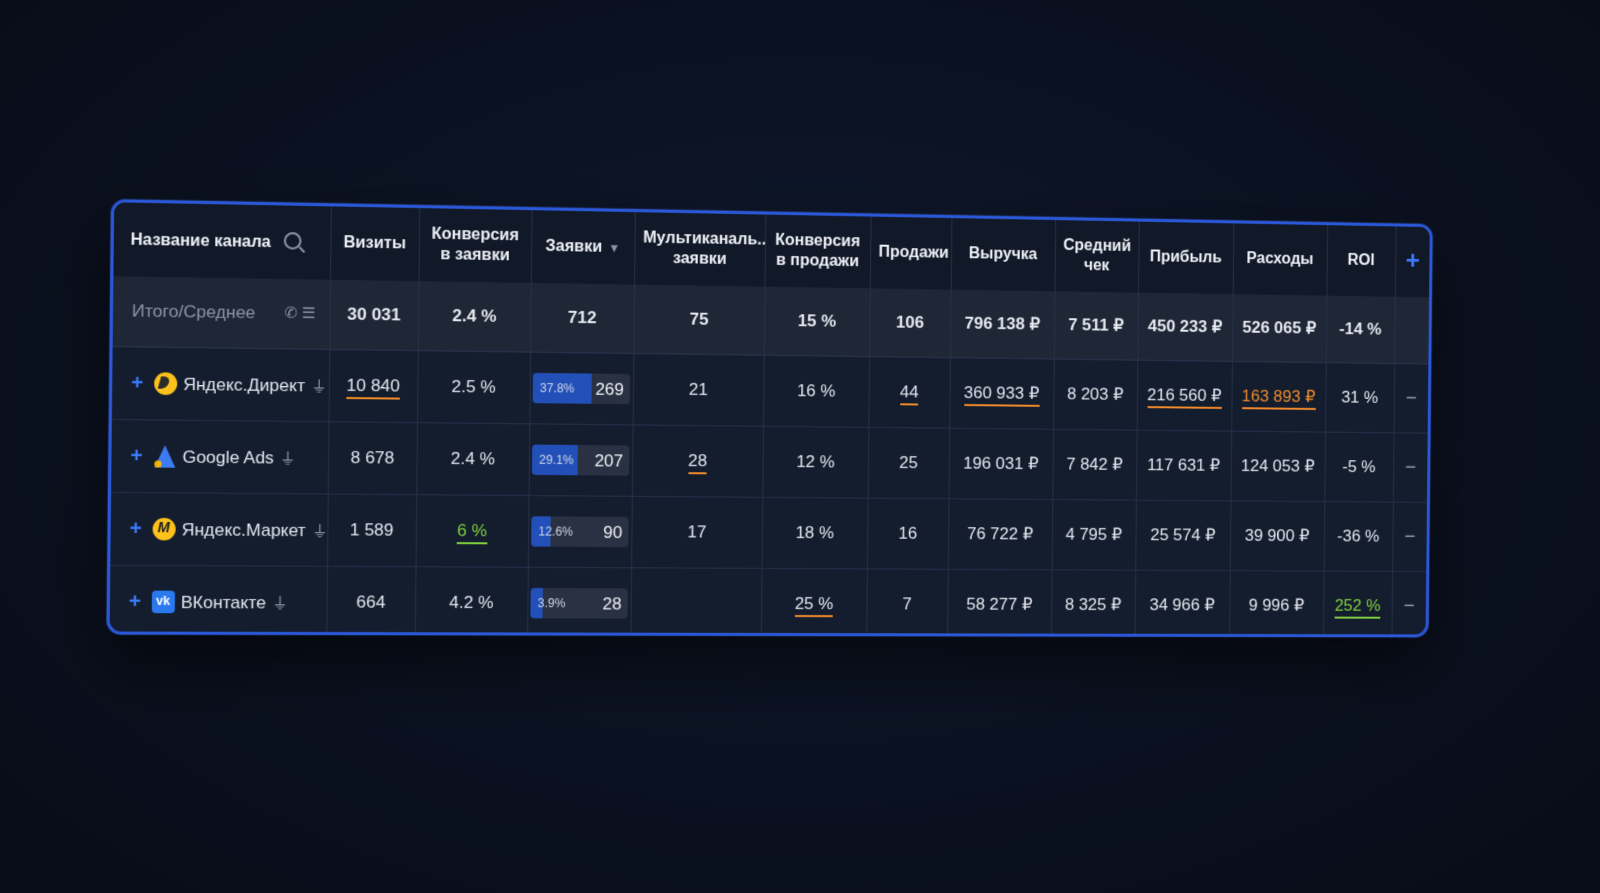  Describe the element at coordinates (164, 456) in the screenshot. I see `google-ads-logo-icon` at that location.